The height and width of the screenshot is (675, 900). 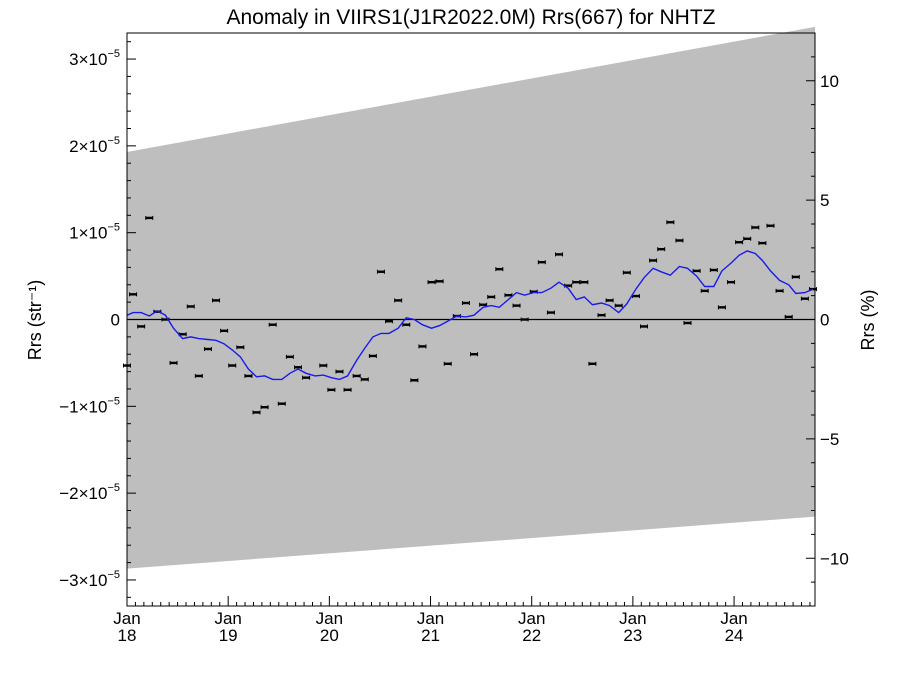 What do you see at coordinates (824, 320) in the screenshot?
I see `y-right-tick-label-2: 0` at bounding box center [824, 320].